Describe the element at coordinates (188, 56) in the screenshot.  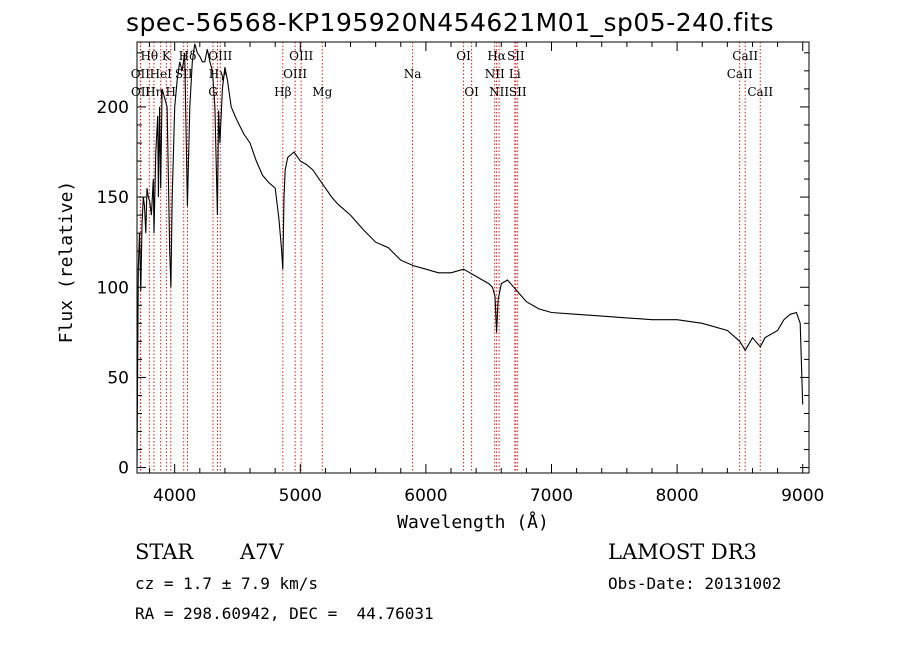
I see `line-label-8: Hδ` at that location.